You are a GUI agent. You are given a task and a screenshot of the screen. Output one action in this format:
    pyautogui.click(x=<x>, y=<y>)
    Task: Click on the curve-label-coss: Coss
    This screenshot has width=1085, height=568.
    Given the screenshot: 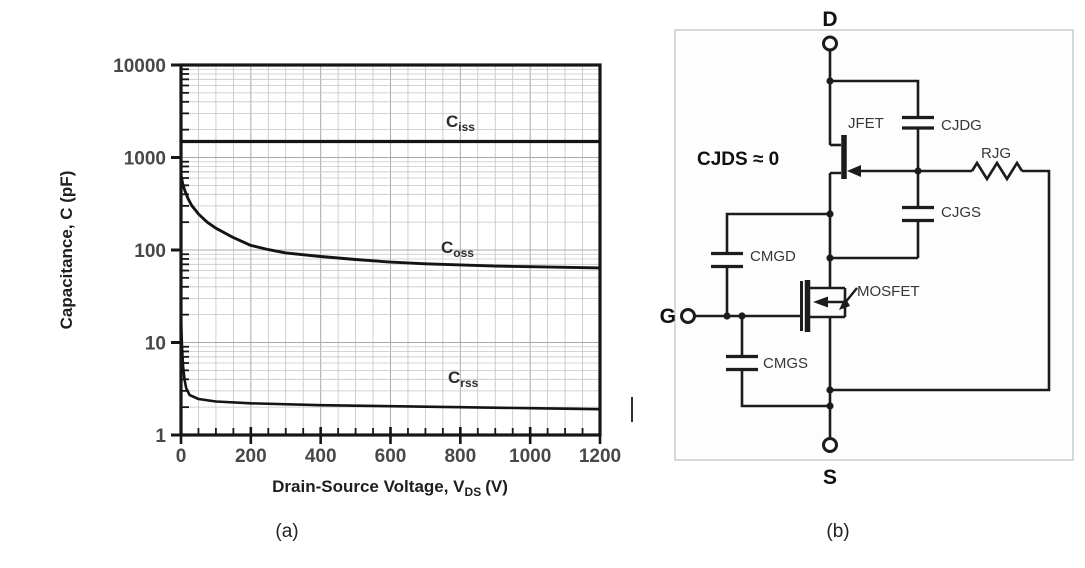 What is the action you would take?
    pyautogui.click(x=457, y=249)
    